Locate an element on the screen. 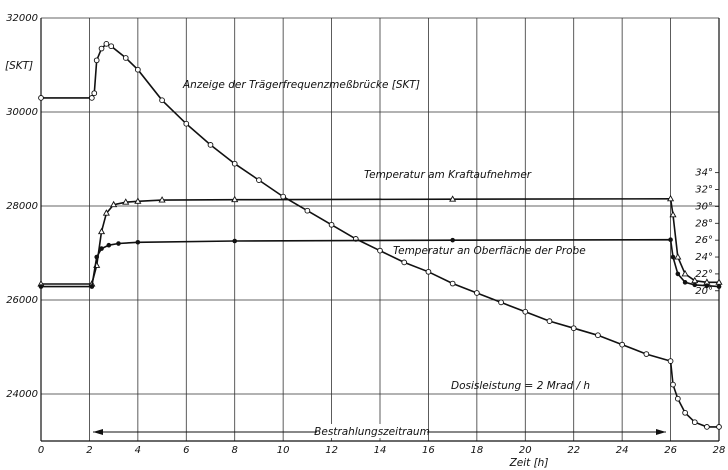 The height and width of the screenshot is (470, 728). x-axis-label: Zeit [h] is located at coordinates (529, 463).